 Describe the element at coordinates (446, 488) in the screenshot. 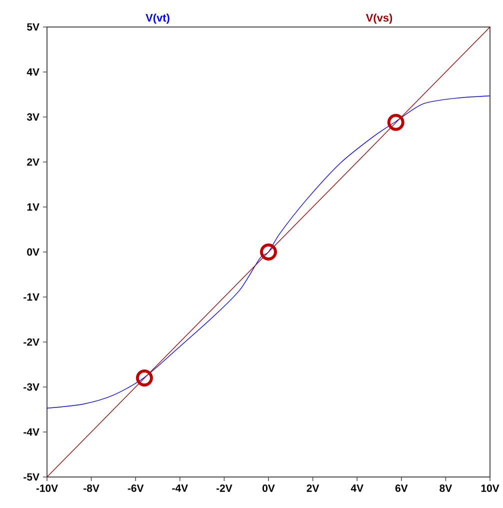

I see `x-tick-label: 8V` at that location.